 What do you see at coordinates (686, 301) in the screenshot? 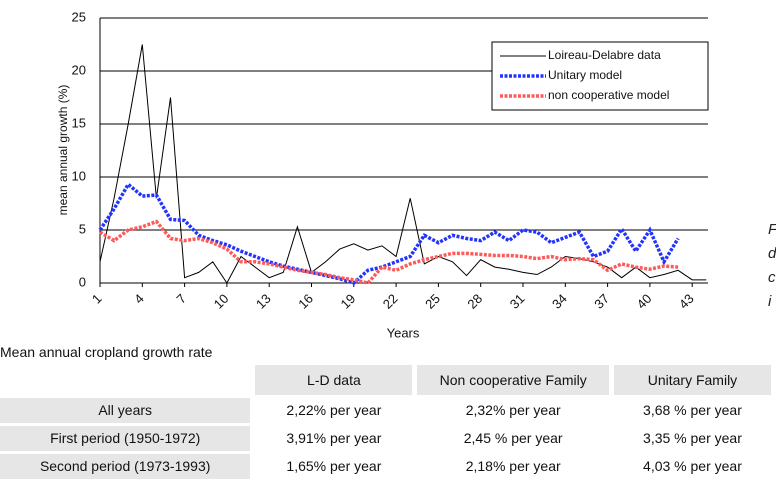
I see `x-tick-label: 43` at bounding box center [686, 301].